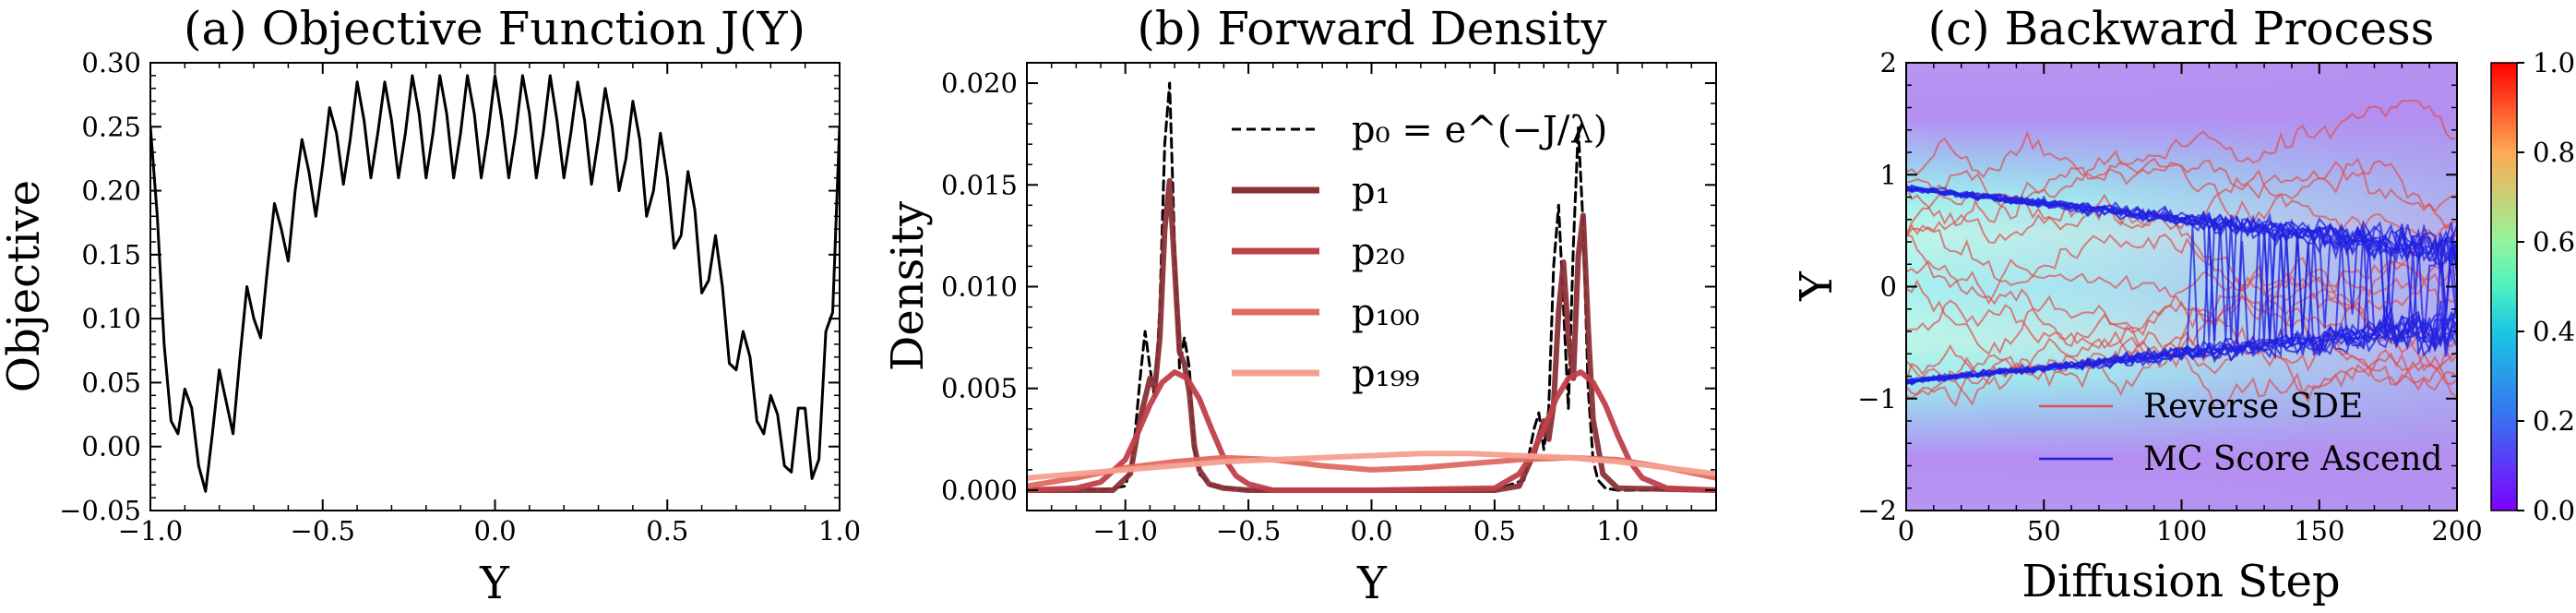 Image resolution: width=2576 pixels, height=613 pixels. Describe the element at coordinates (2554, 332) in the screenshot. I see `colorbar-tick-label: 0.4` at that location.